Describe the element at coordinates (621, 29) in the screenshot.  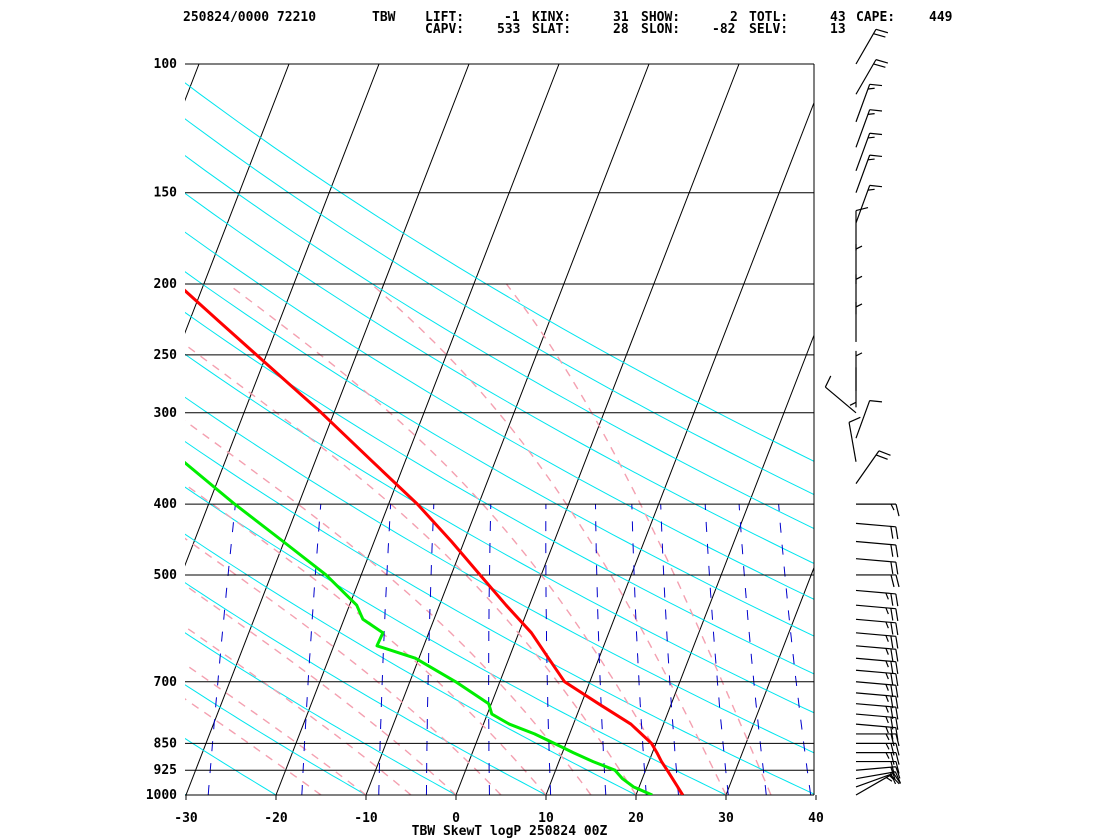
I see `slat-value: 28` at that location.